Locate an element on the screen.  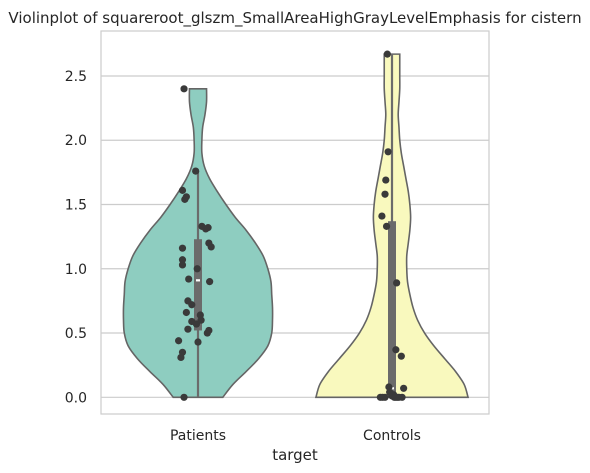
x-tick-label: Controls is located at coordinates (392, 436).